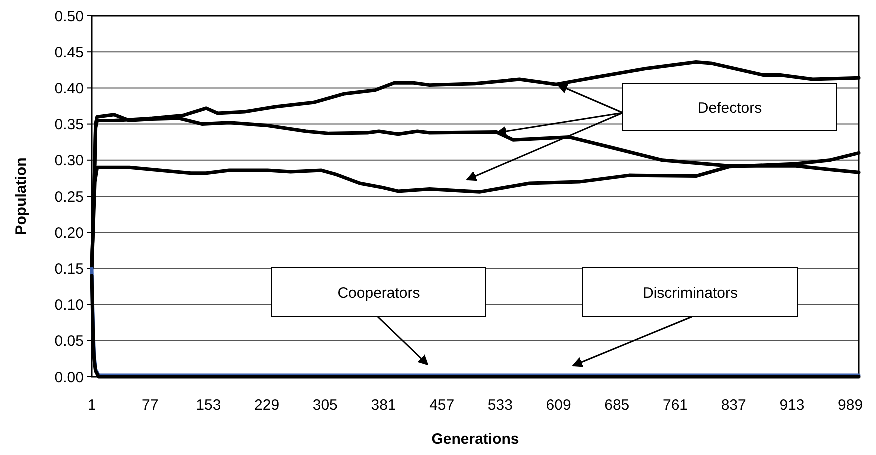 The width and height of the screenshot is (876, 455). What do you see at coordinates (150, 405) in the screenshot?
I see `x-tick-label: 77` at bounding box center [150, 405].